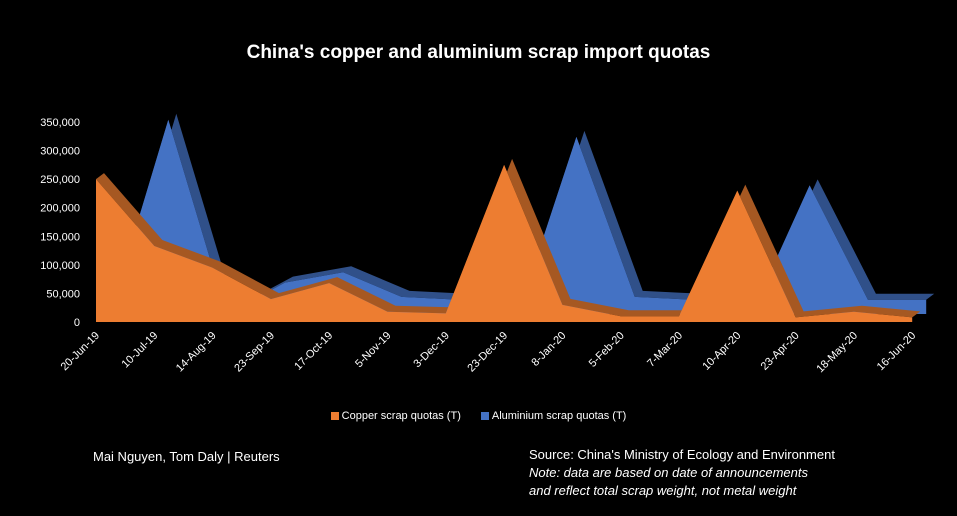  I want to click on y-tick-label: 150,000, so click(60, 237).